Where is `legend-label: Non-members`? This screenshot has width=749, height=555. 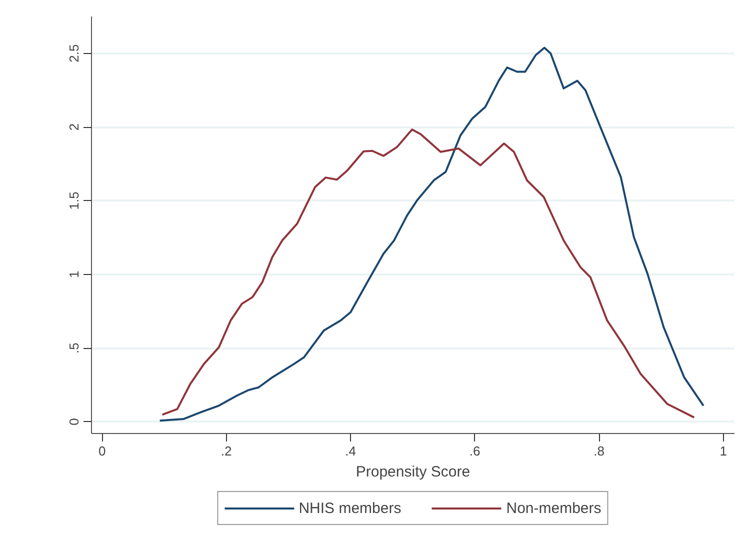 legend-label: Non-members is located at coordinates (554, 508).